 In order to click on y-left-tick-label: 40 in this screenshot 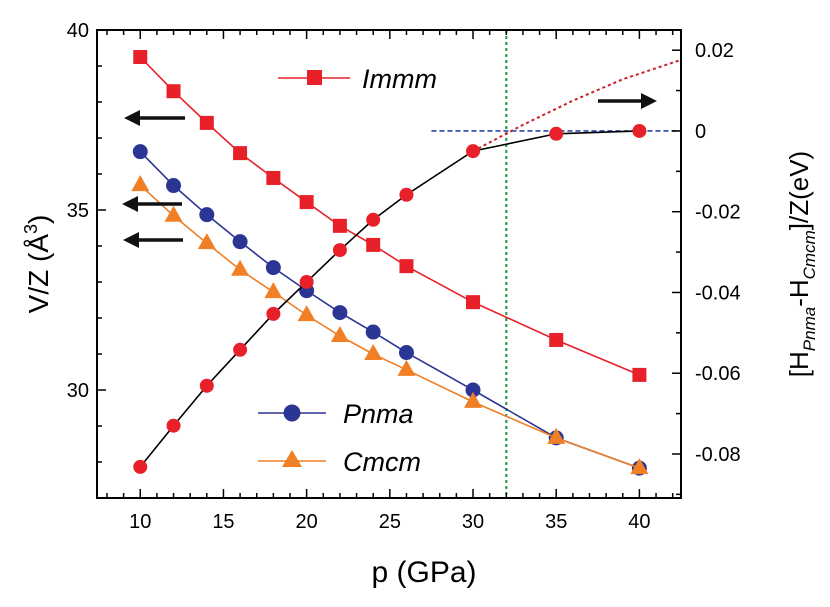, I will do `click(78, 31)`.